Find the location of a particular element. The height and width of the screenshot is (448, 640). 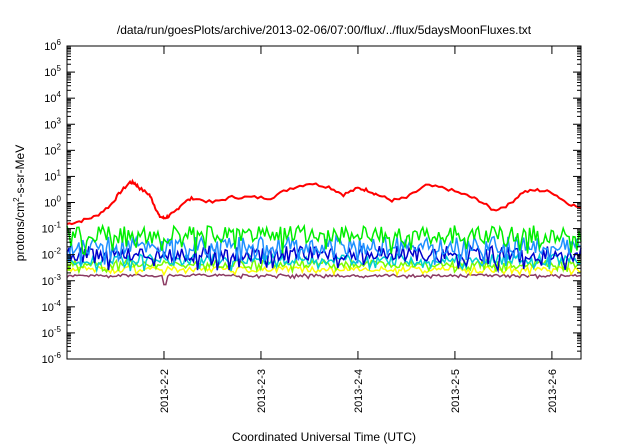

x-tick-label: 2013-2-4 is located at coordinates (359, 391).